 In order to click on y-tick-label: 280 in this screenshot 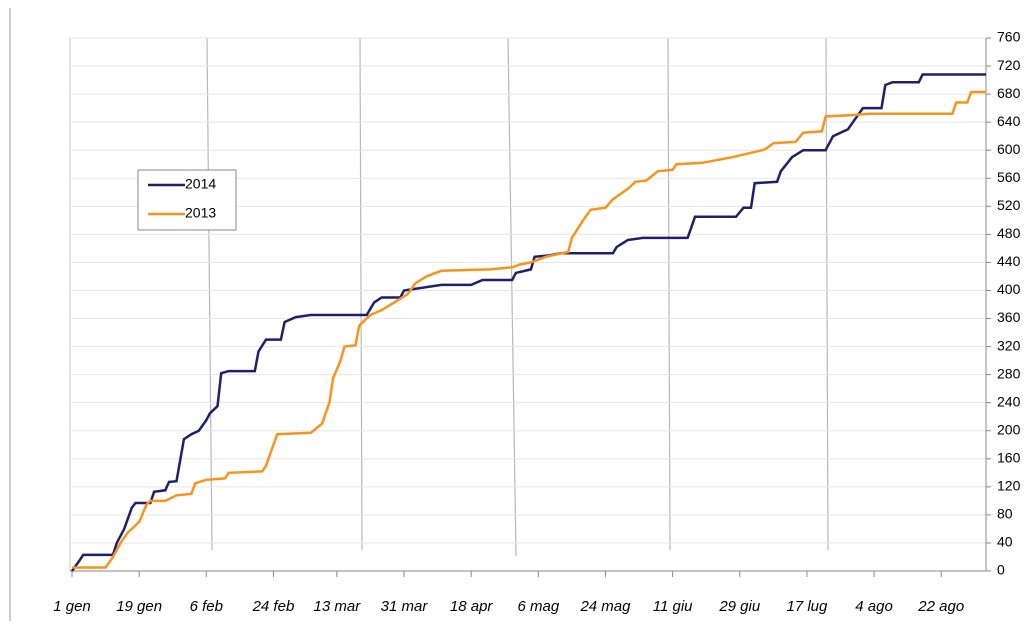, I will do `click(1009, 373)`.